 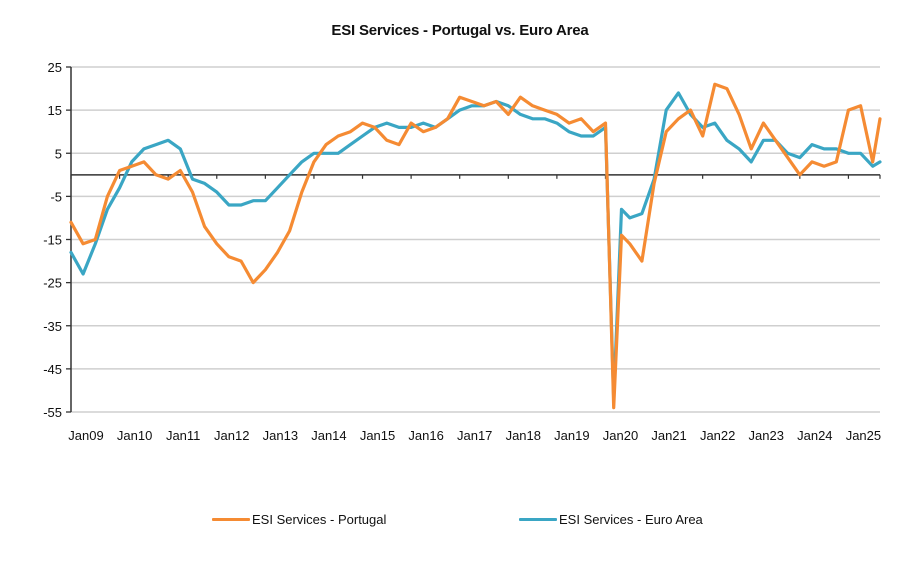 I want to click on x-tick-label: Jan17, so click(x=474, y=435).